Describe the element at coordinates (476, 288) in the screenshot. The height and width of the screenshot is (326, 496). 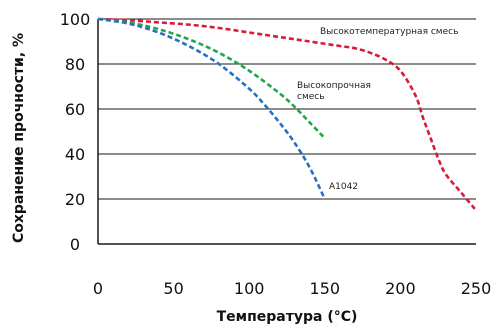
I see `x-tick-label: 250` at that location.